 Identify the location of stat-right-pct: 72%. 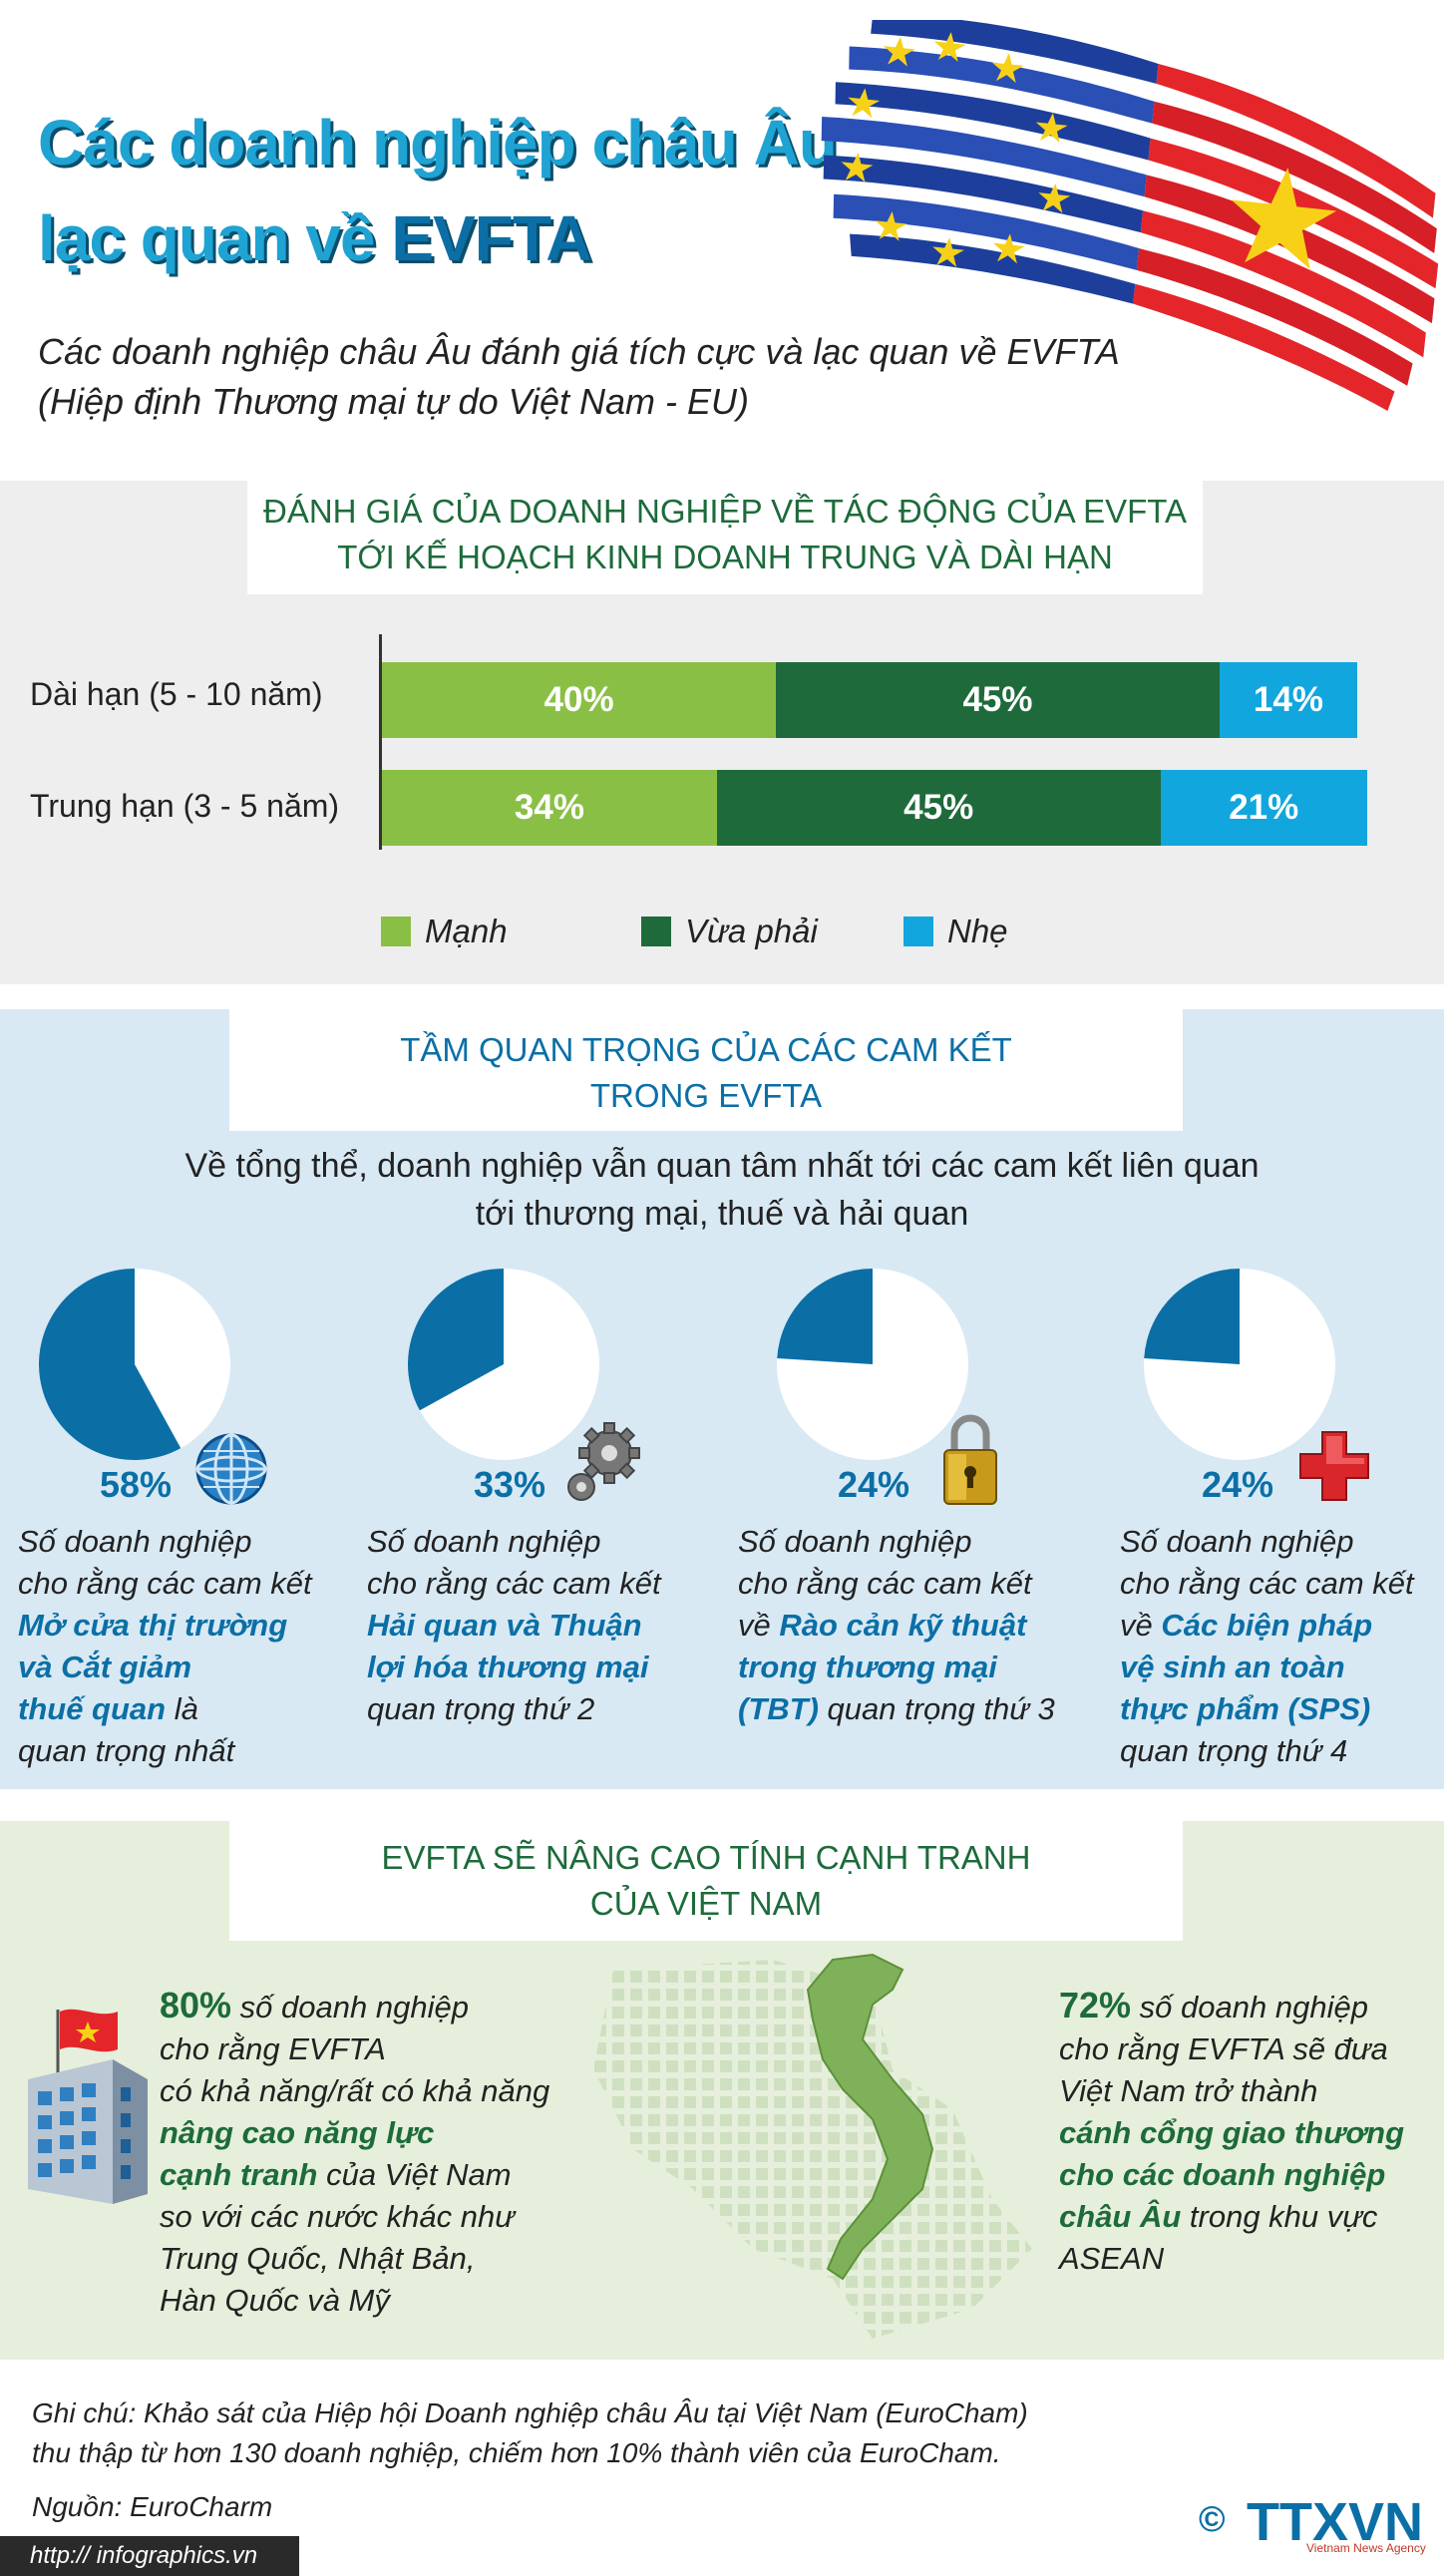
(1095, 2005).